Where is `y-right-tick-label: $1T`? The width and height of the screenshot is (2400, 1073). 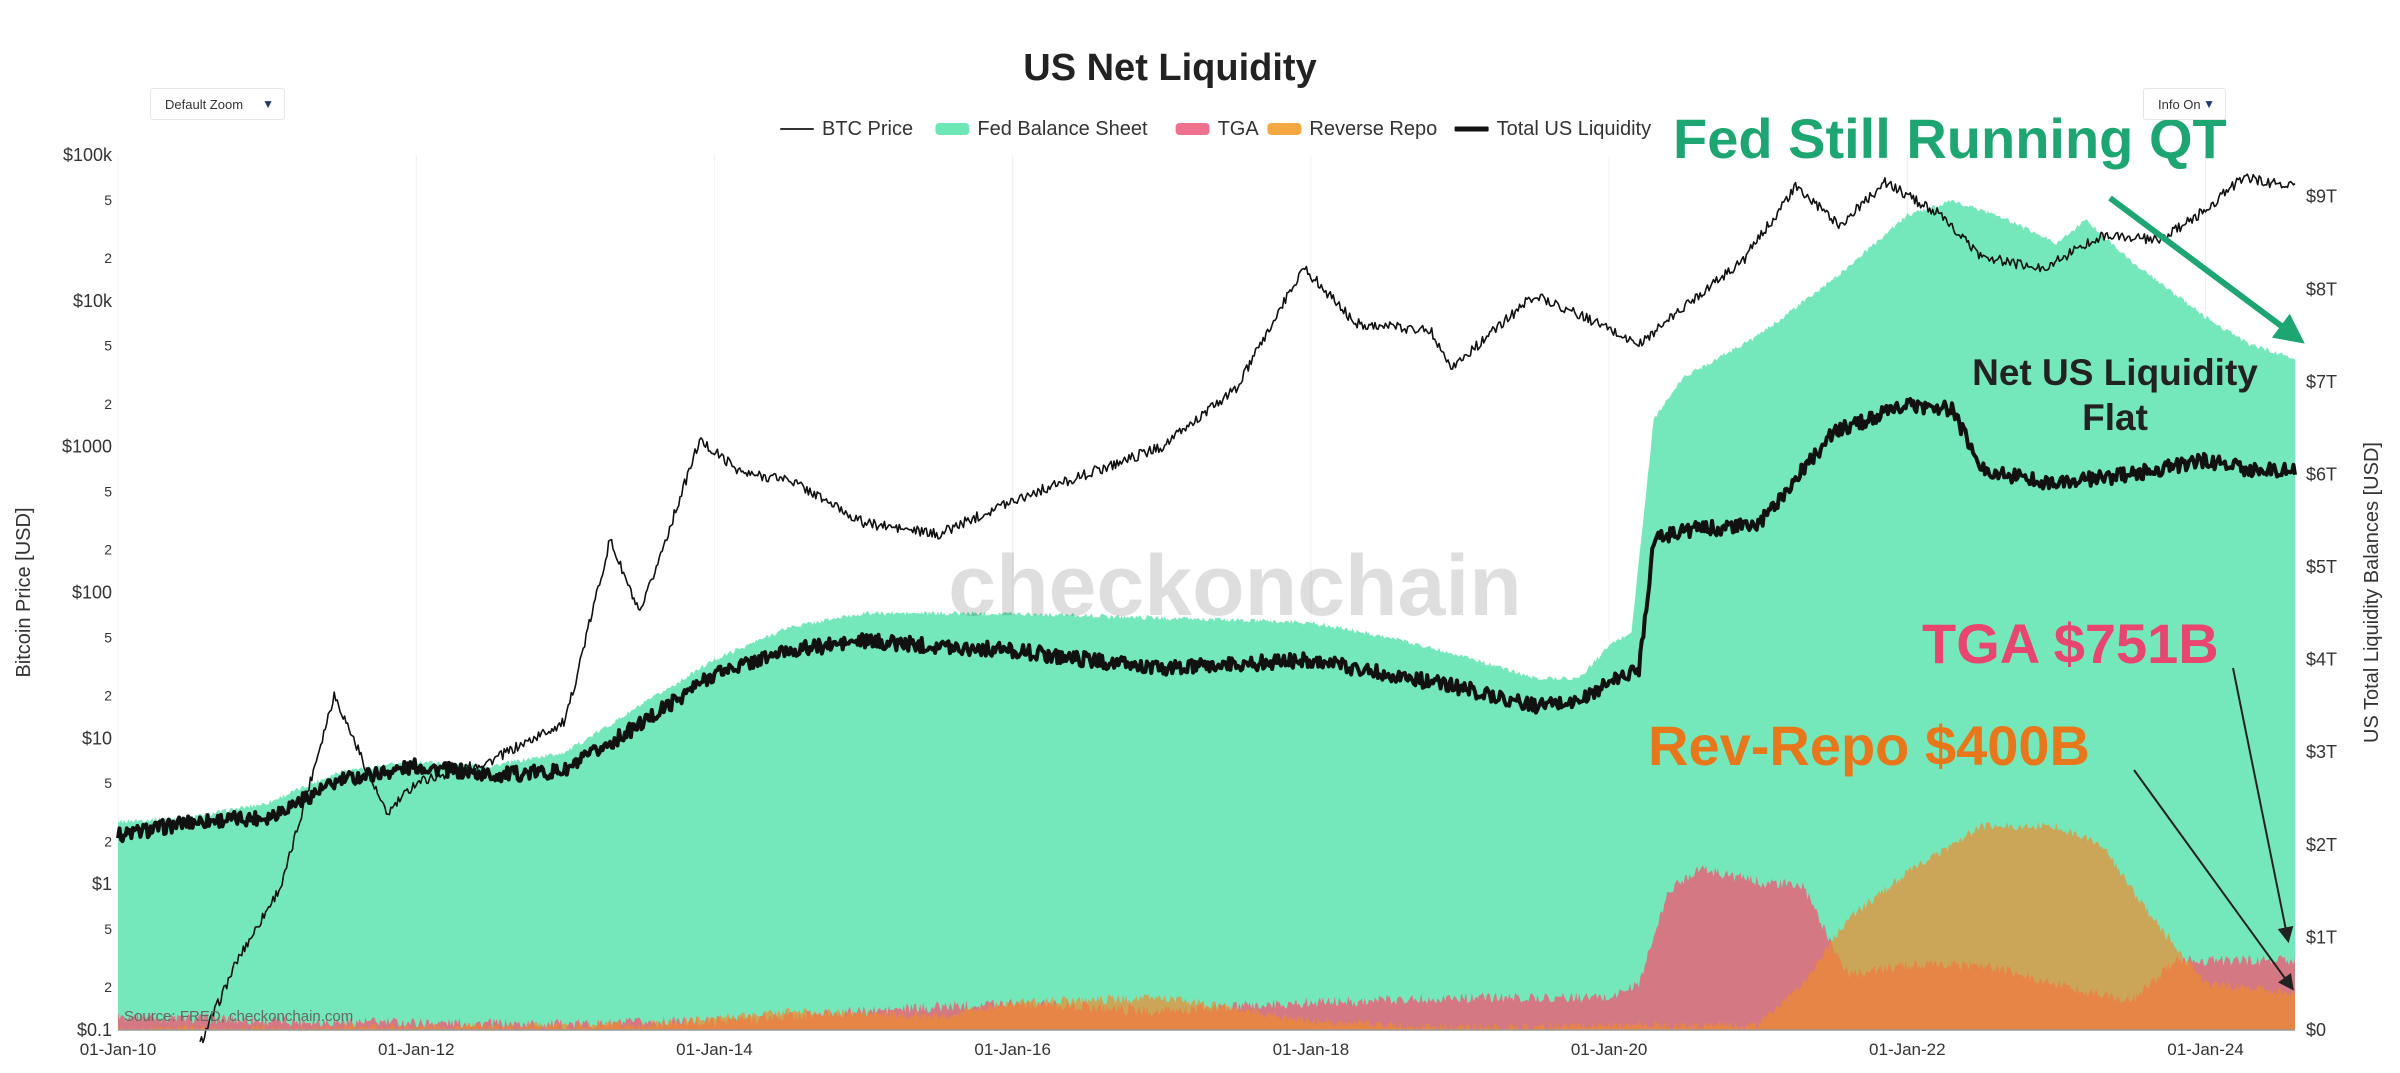 y-right-tick-label: $1T is located at coordinates (2321, 937).